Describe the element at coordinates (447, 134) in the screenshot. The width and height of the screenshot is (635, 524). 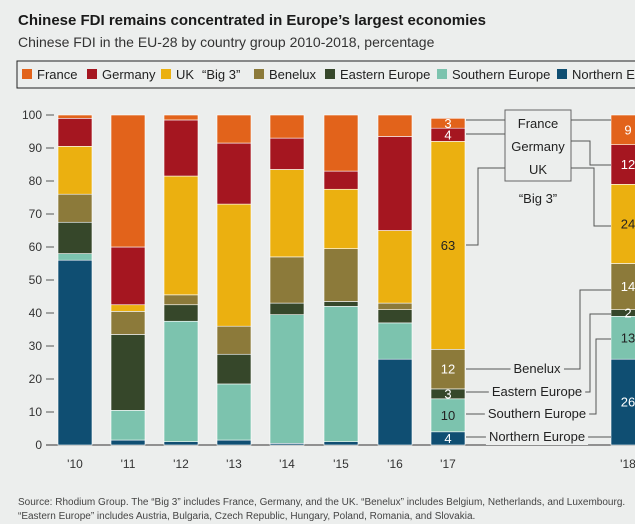
I see `value-label-germany-2017: 4` at that location.